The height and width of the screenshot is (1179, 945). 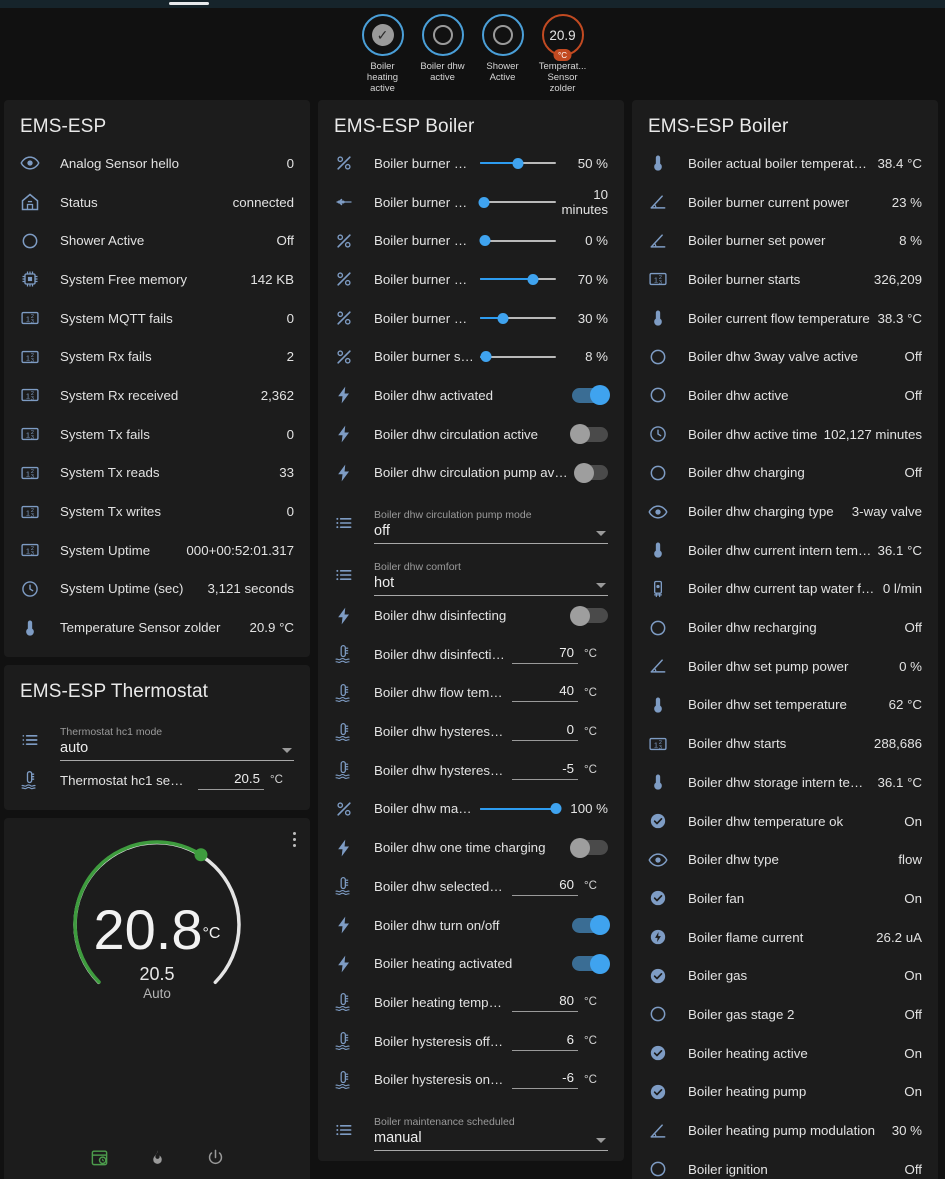 I want to click on entity-row: Boiler dhw 3way valve active Off, so click(x=785, y=356).